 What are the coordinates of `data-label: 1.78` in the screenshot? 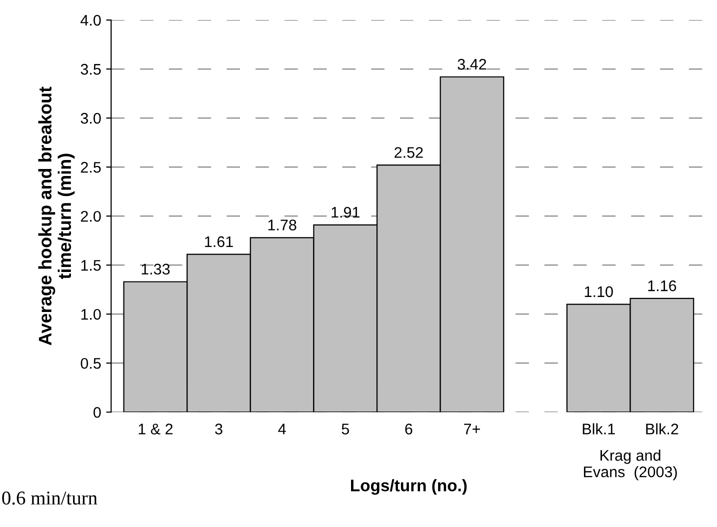 It's located at (282, 225).